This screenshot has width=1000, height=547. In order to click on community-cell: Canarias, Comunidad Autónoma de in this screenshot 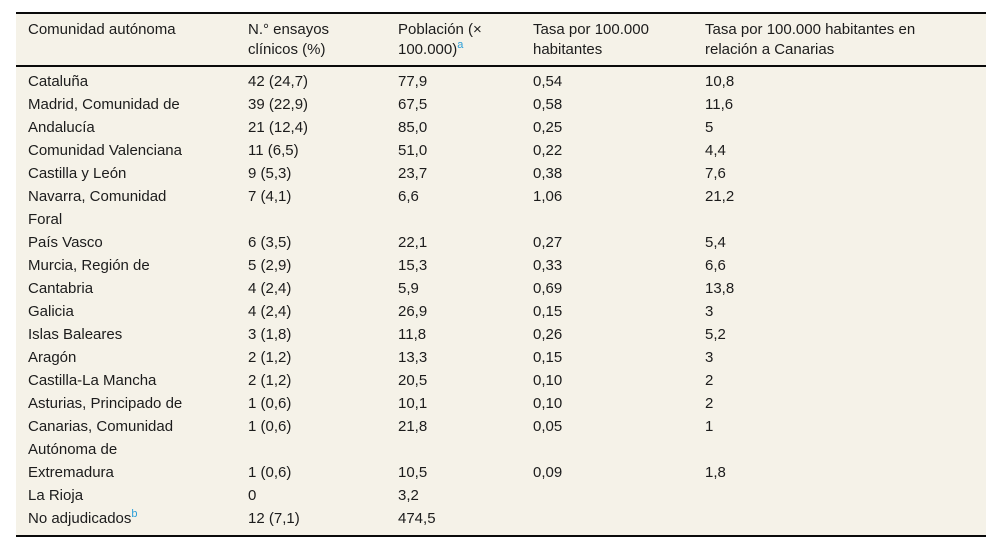, I will do `click(132, 438)`.